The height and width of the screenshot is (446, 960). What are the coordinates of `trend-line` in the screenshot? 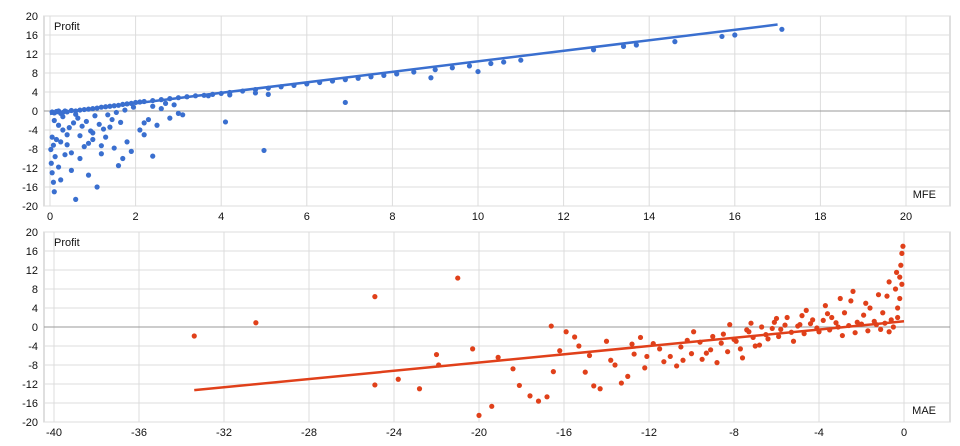 It's located at (549, 356).